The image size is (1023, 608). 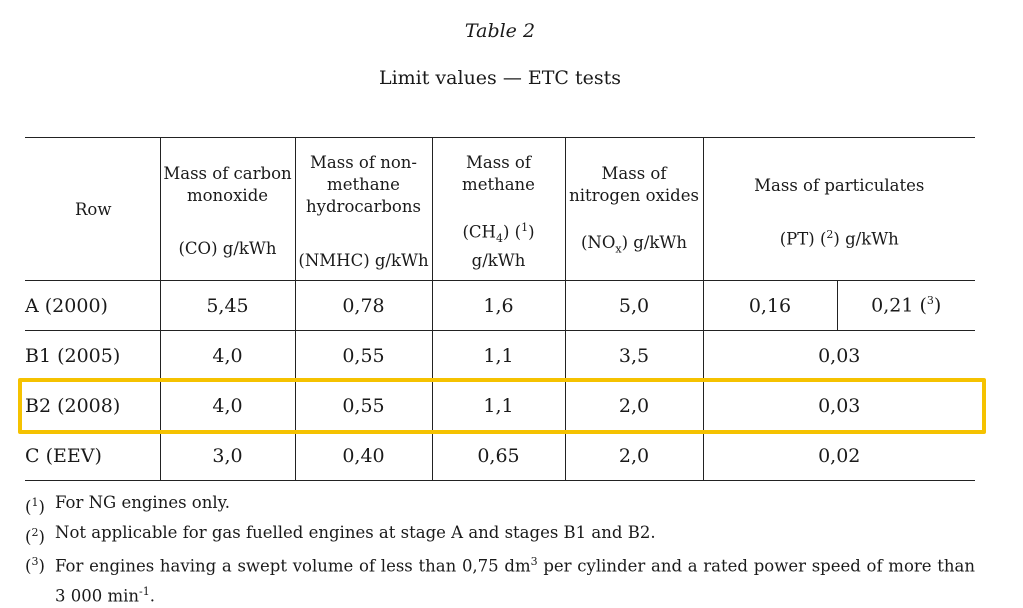 I want to click on footnote-mark: (3), so click(x=35, y=565).